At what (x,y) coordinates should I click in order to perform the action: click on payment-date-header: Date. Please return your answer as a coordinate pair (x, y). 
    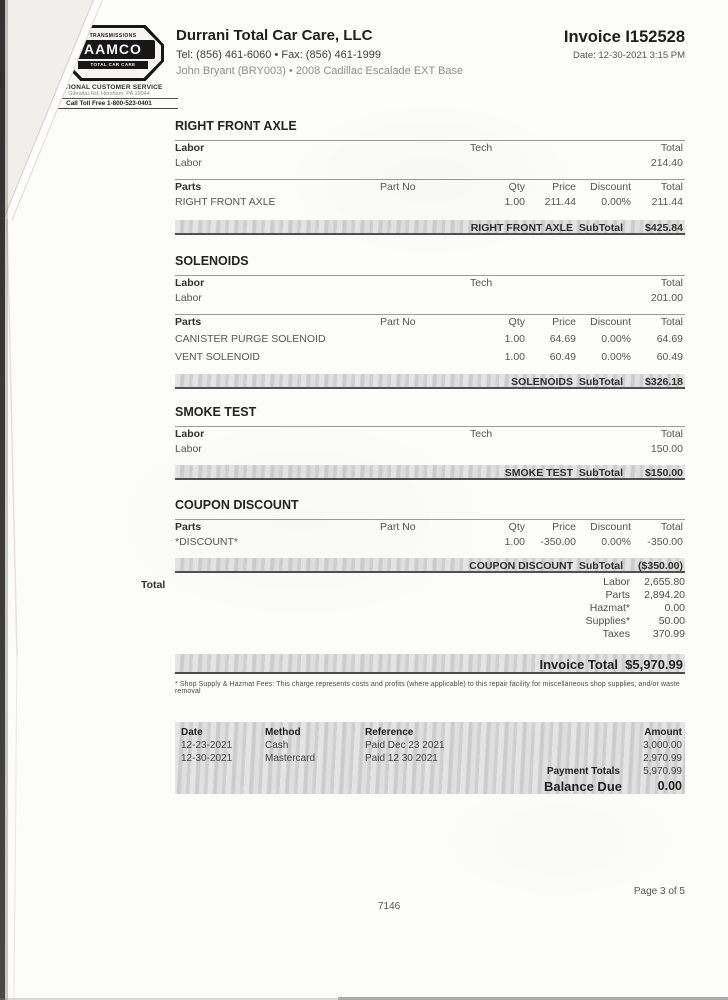
    Looking at the image, I should click on (192, 732).